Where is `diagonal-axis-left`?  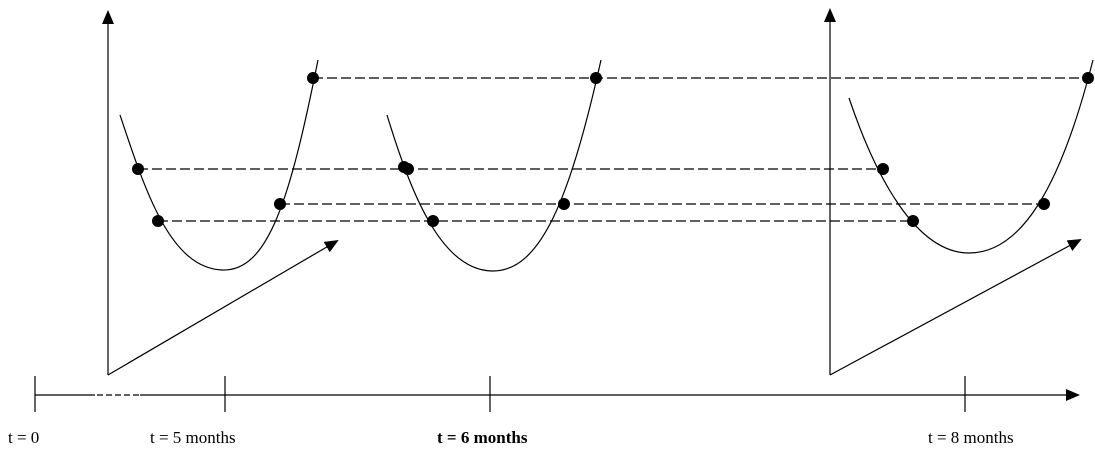
diagonal-axis-left is located at coordinates (223, 307).